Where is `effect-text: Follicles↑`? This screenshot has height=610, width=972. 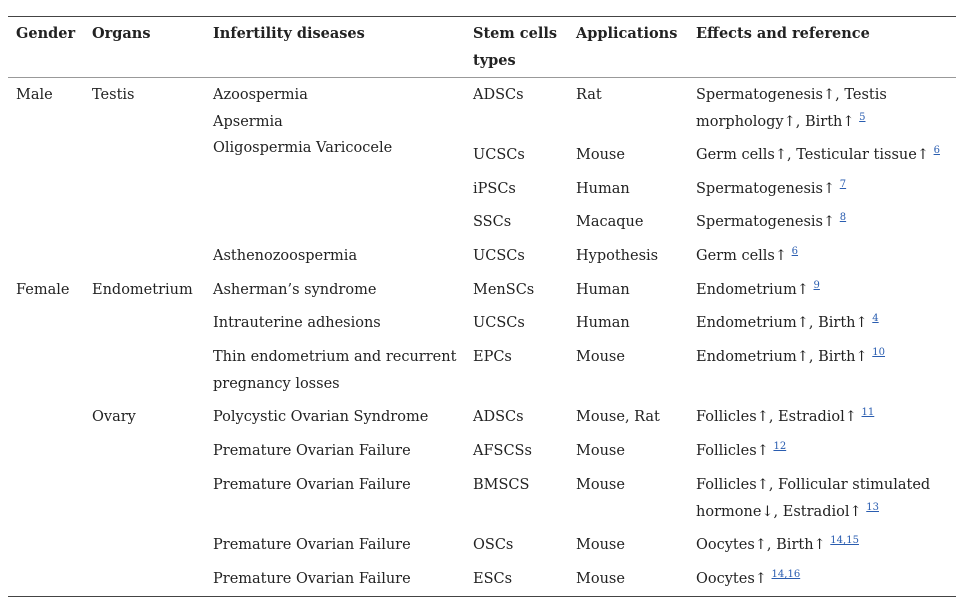 effect-text: Follicles↑ is located at coordinates (732, 451).